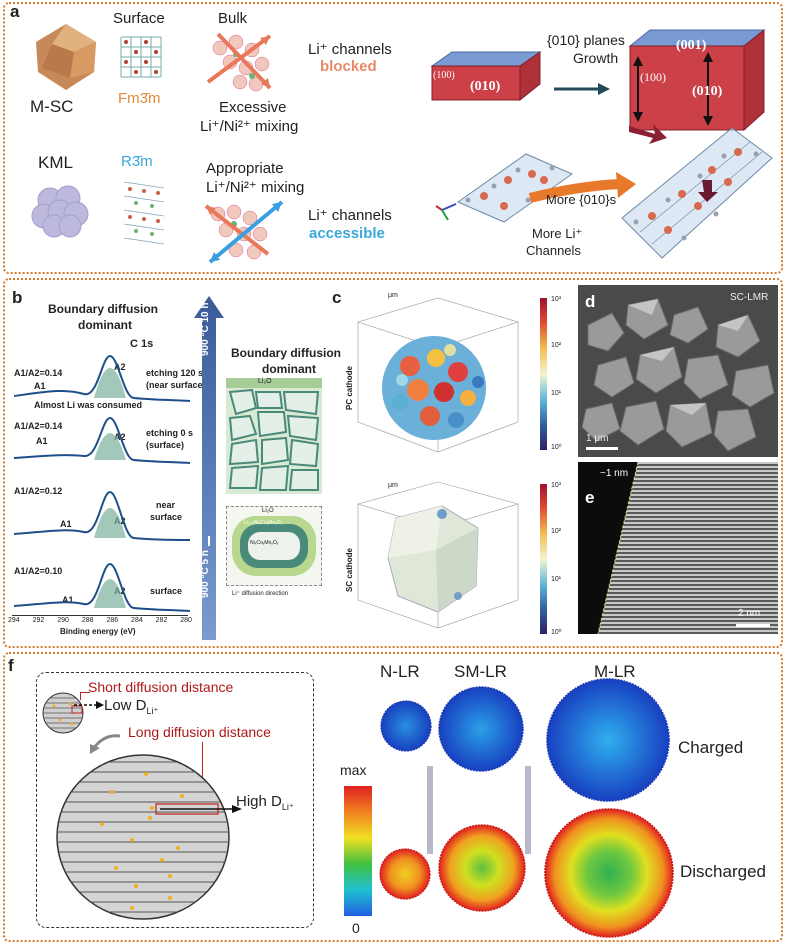 The height and width of the screenshot is (945, 786). I want to click on axes-icon, so click(446, 212).